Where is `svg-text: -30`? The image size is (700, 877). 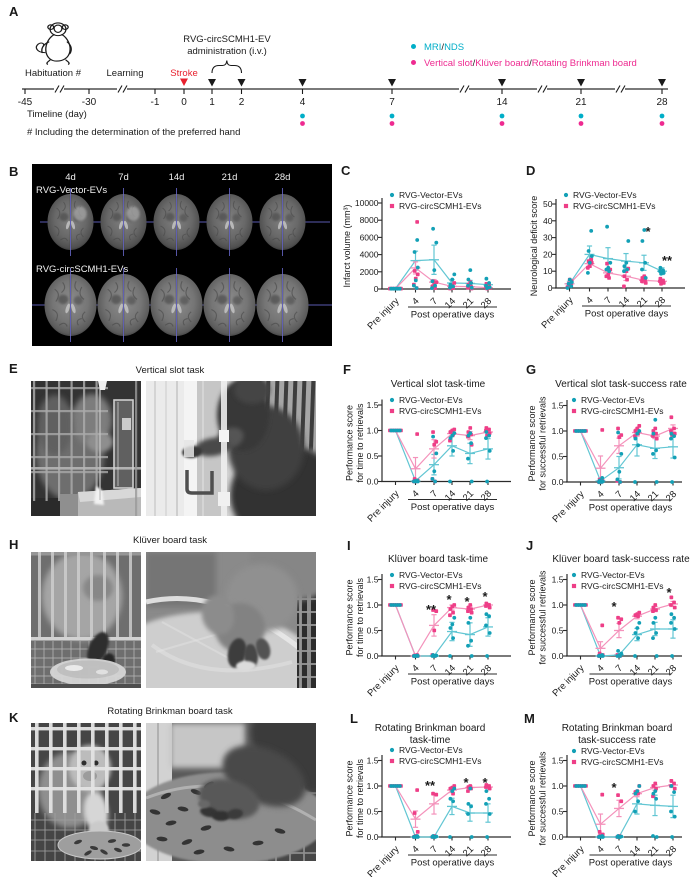 svg-text: -30 is located at coordinates (89, 102).